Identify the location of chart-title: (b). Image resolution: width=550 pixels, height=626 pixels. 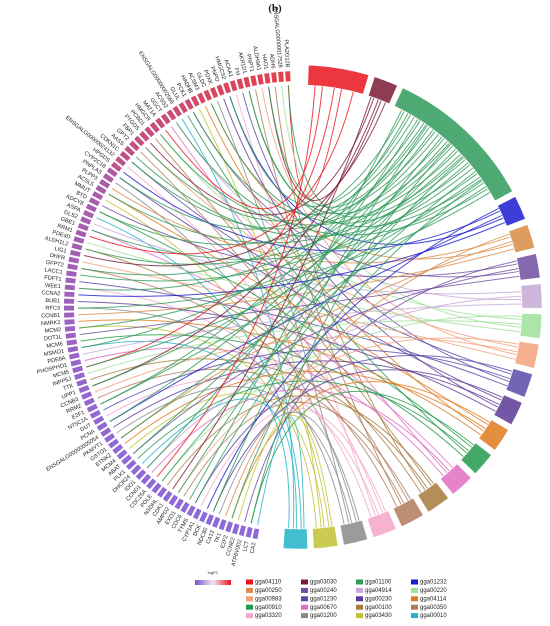
(275, 9).